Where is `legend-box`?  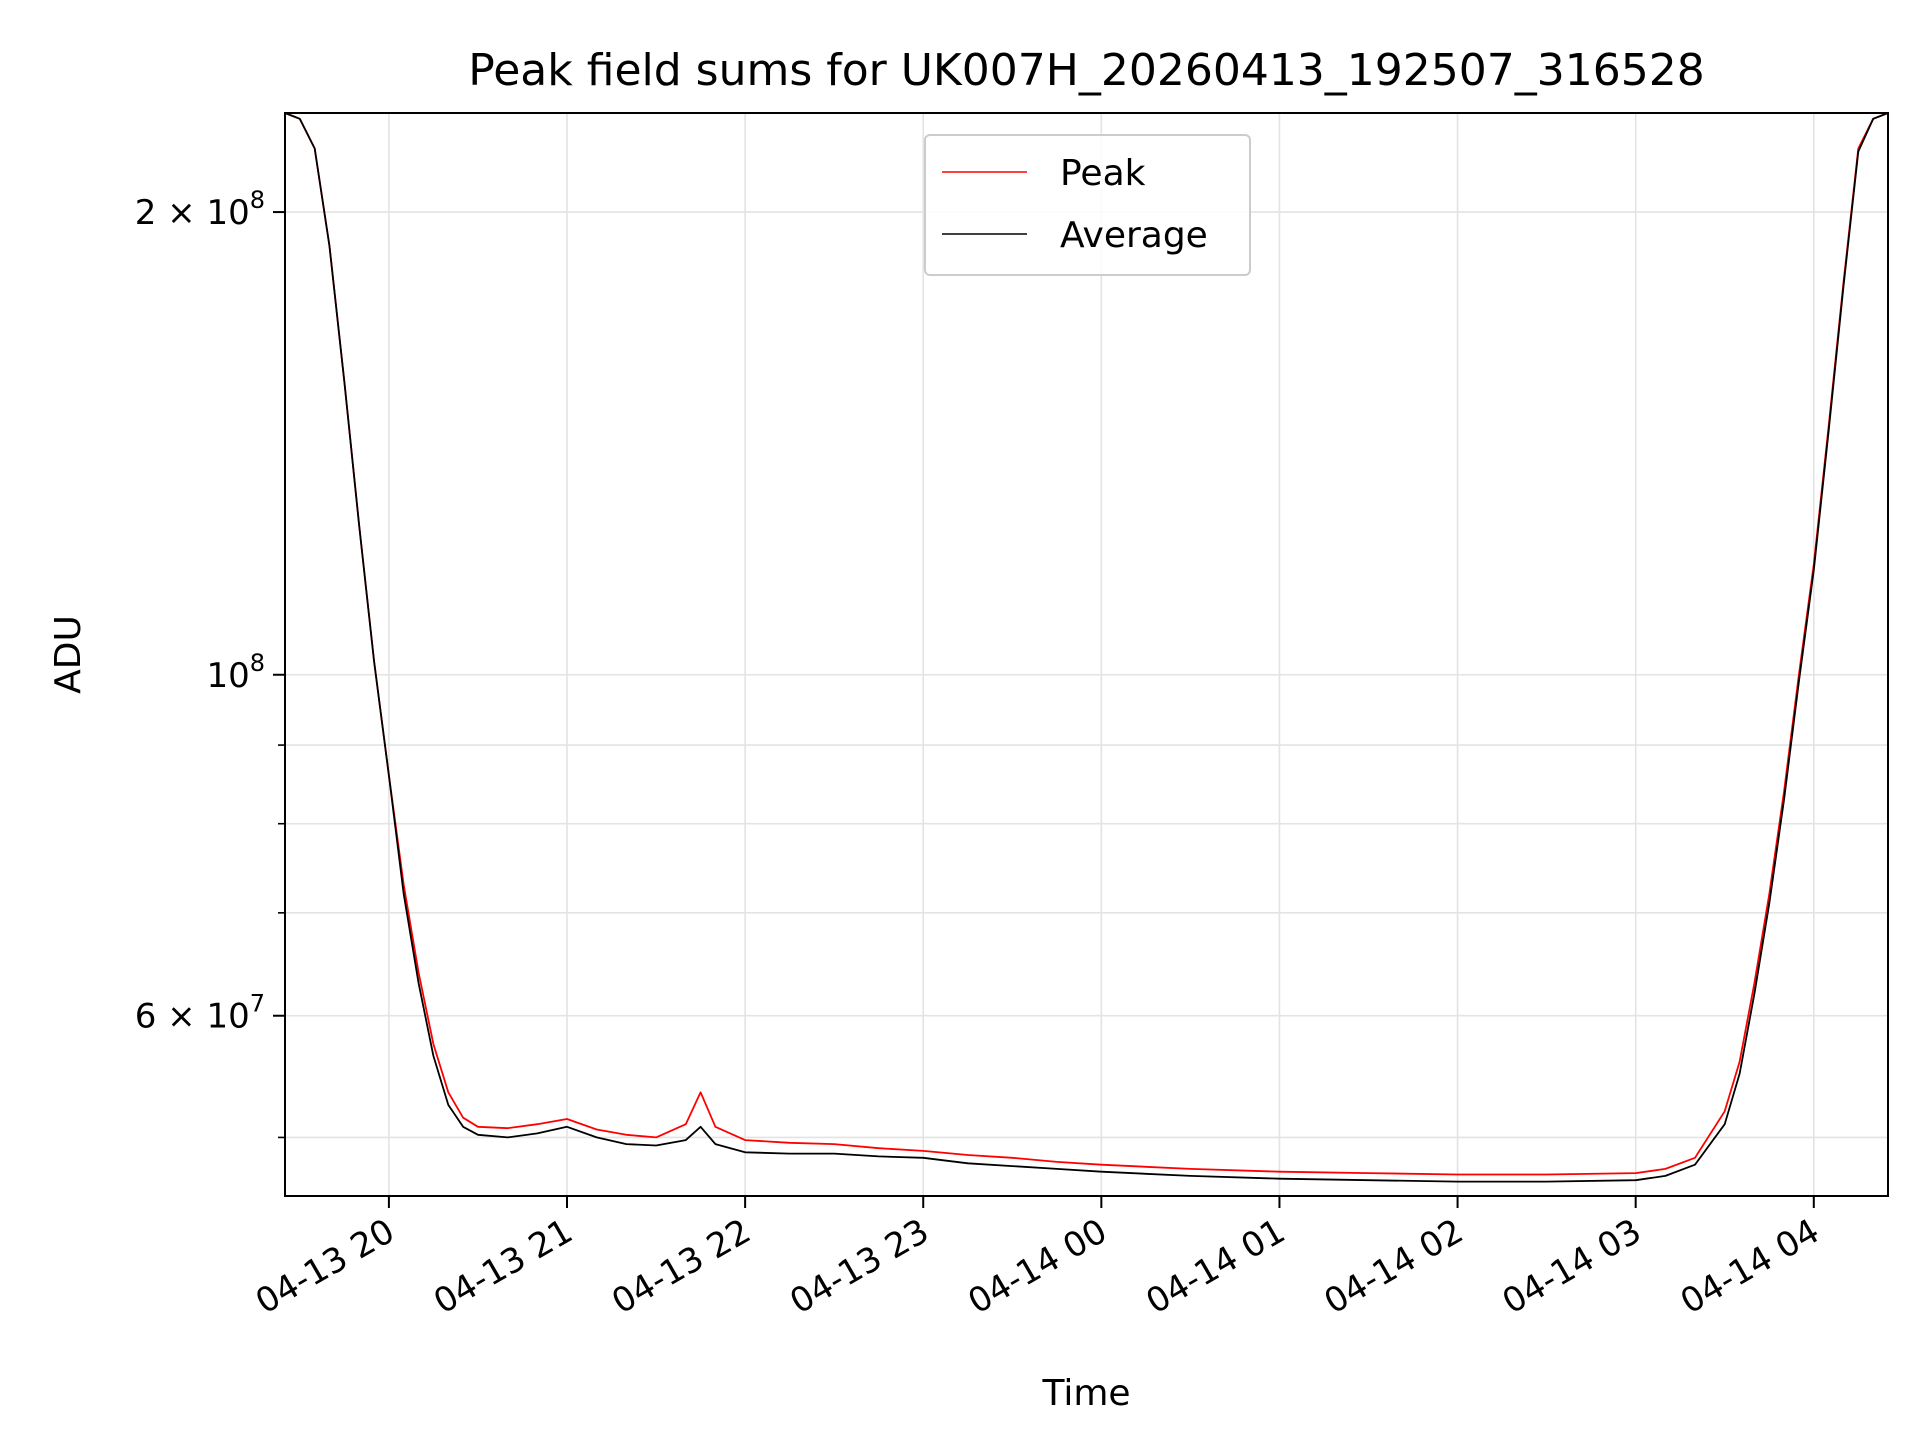 legend-box is located at coordinates (1087, 205).